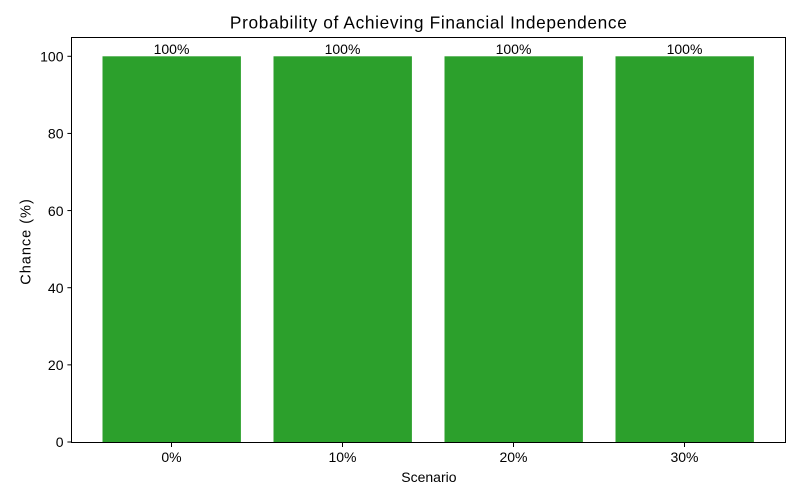 Image resolution: width=800 pixels, height=500 pixels. What do you see at coordinates (27, 241) in the screenshot?
I see `svg-text: Chance (%)` at bounding box center [27, 241].